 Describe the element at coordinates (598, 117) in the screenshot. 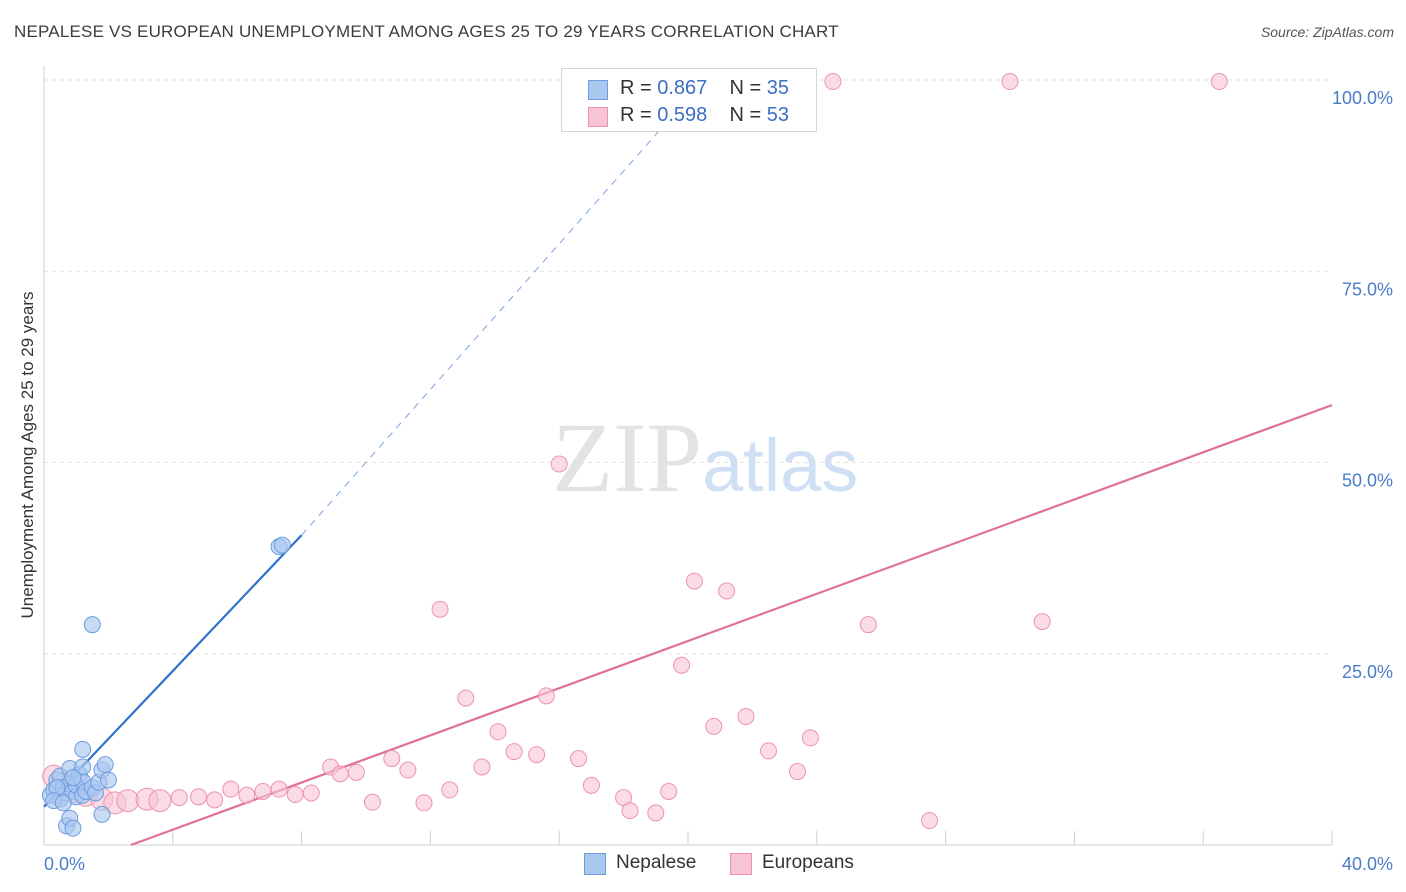

I see `legend-swatch-europeans` at that location.